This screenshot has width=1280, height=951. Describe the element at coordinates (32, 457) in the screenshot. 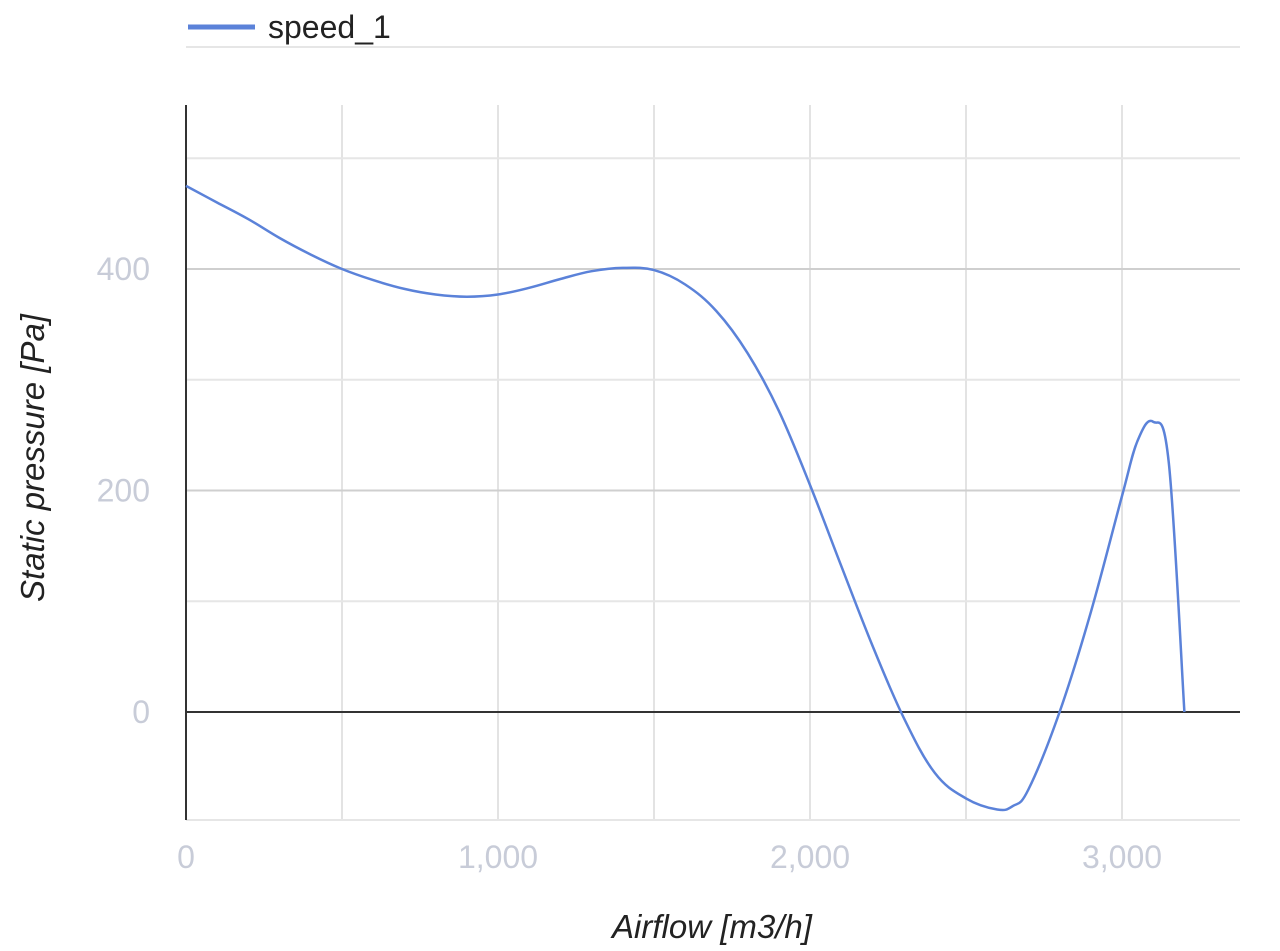

I see `y-axis-title: Static pressure [Pa]` at that location.